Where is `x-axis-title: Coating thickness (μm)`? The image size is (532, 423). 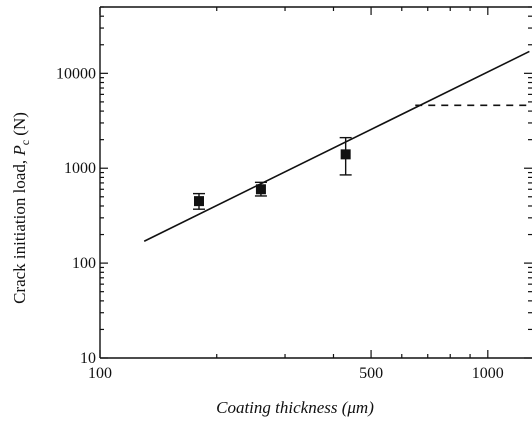
x-axis-title: Coating thickness (μm) is located at coordinates (295, 407).